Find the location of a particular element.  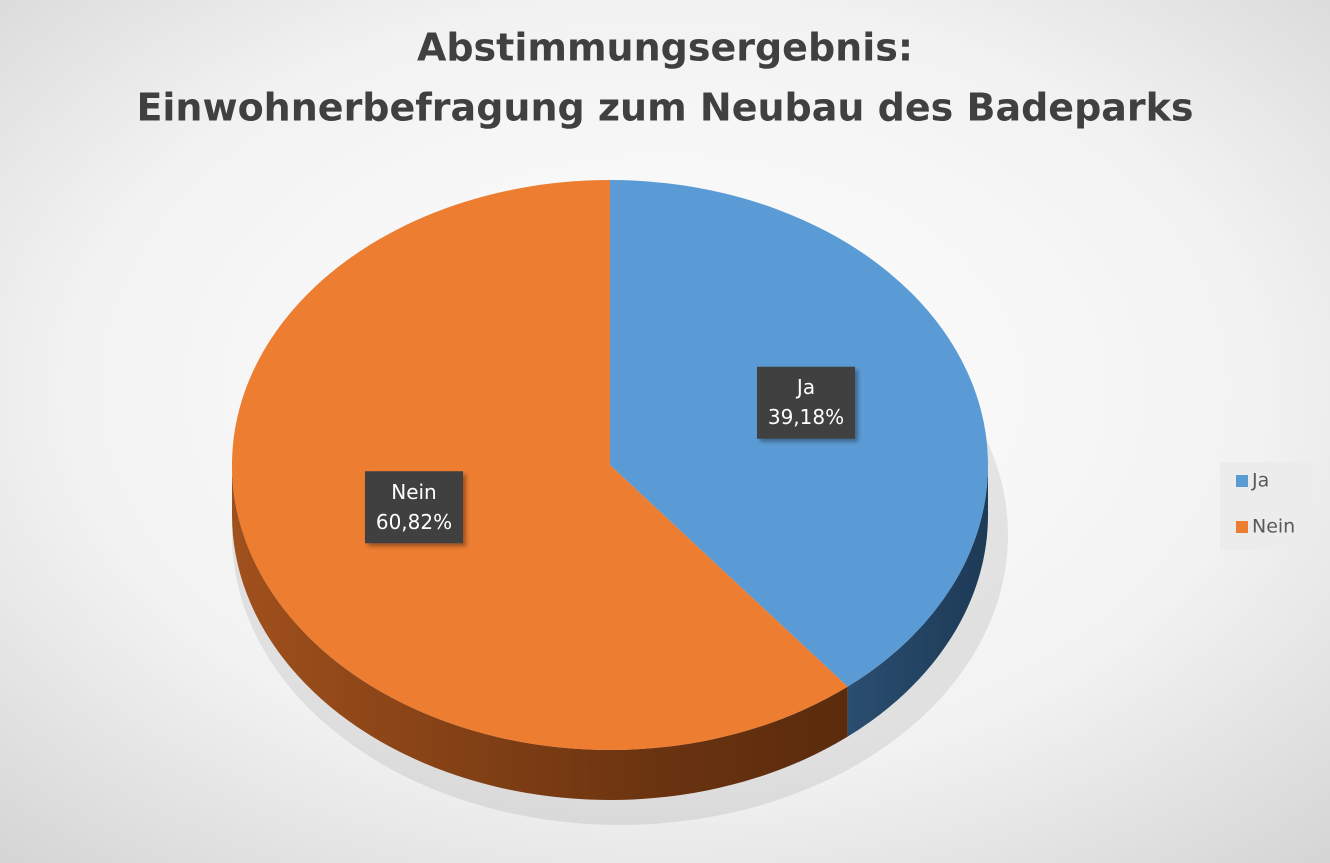

legend-label: Ja is located at coordinates (1260, 481).